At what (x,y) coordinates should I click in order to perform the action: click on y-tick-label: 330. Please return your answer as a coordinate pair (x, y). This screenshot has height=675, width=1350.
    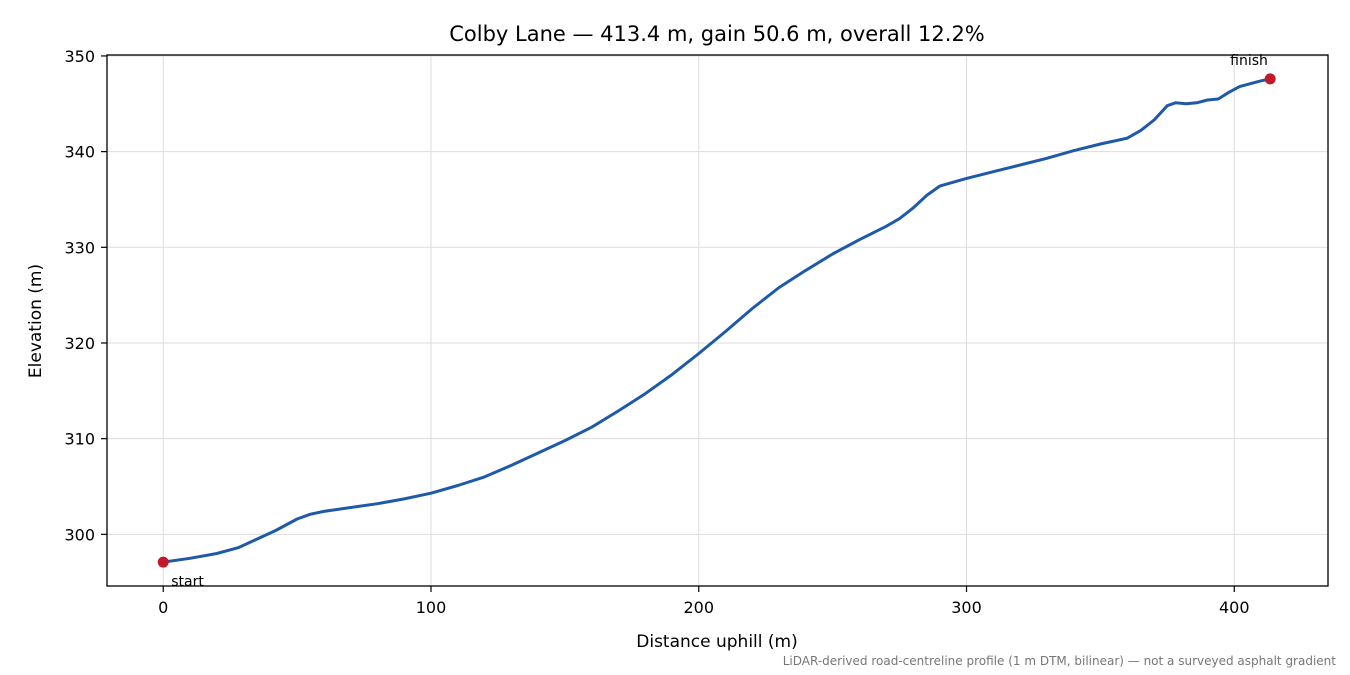
    Looking at the image, I should click on (79, 247).